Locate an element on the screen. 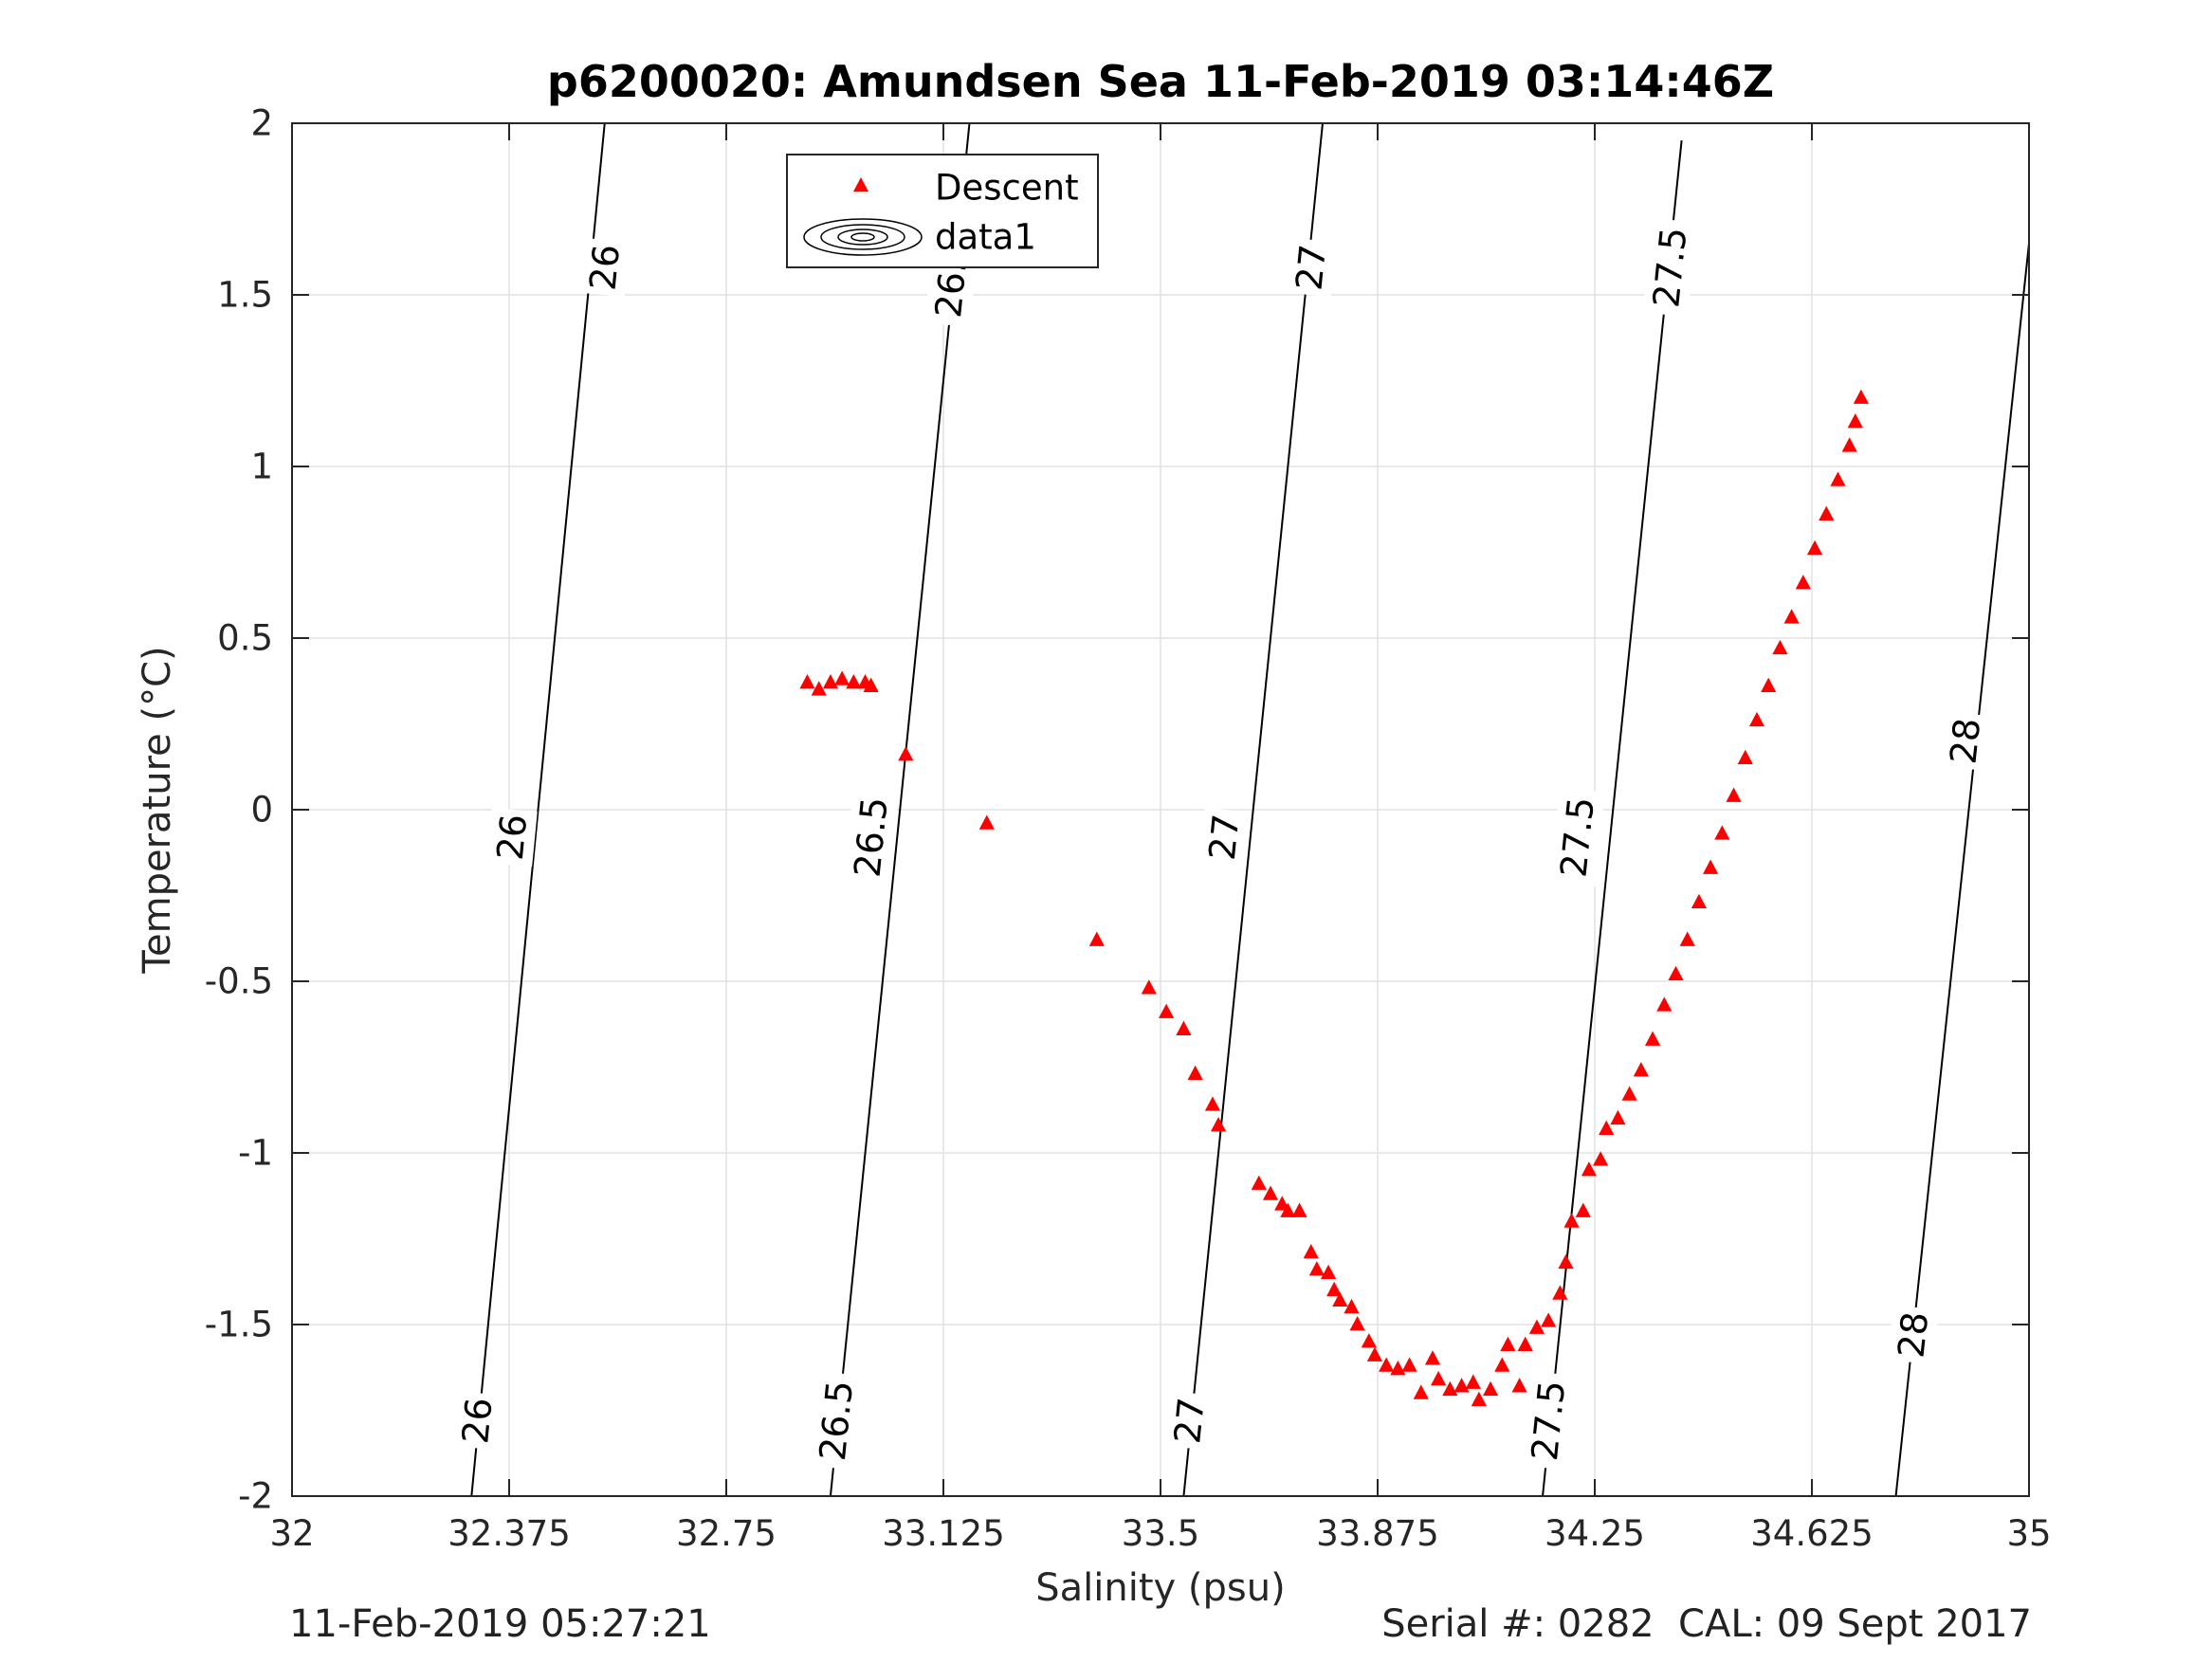 The width and height of the screenshot is (2212, 1663). y-tick-label: 2 is located at coordinates (261, 123).